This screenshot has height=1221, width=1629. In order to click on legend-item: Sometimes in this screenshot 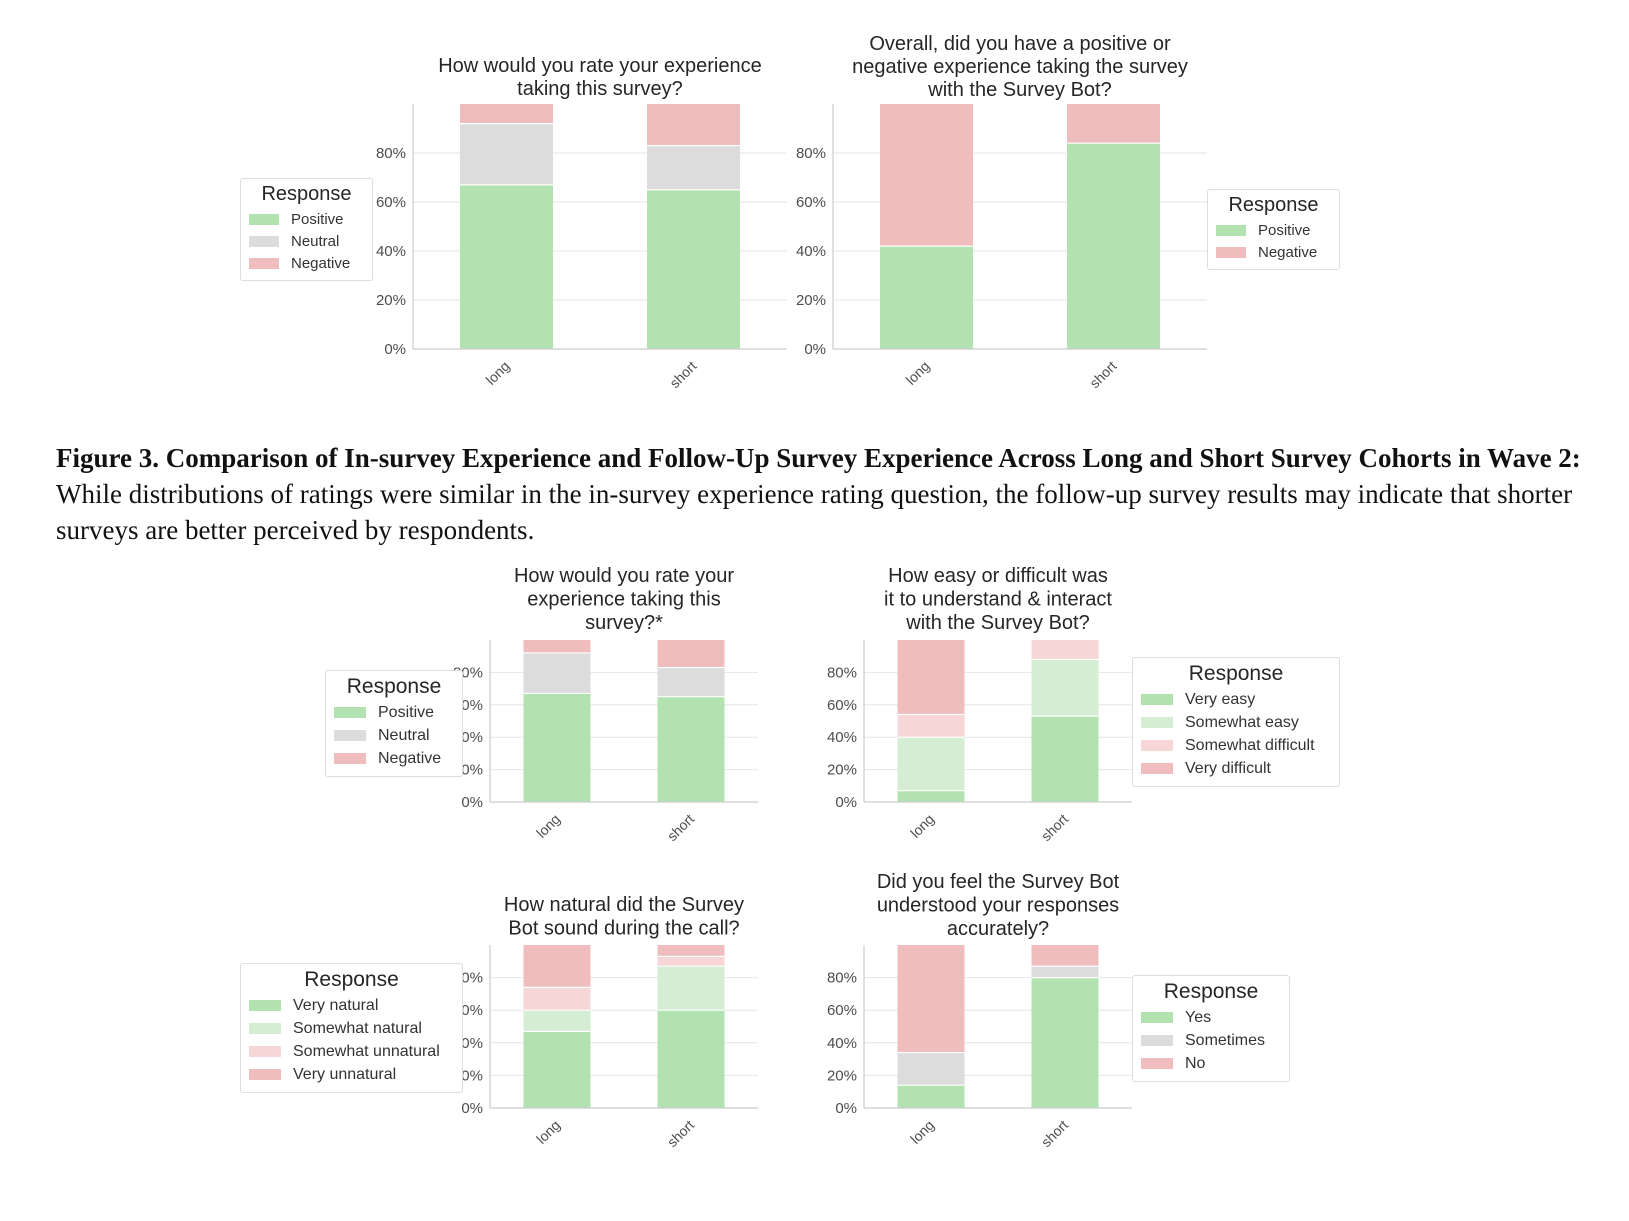, I will do `click(1211, 1040)`.